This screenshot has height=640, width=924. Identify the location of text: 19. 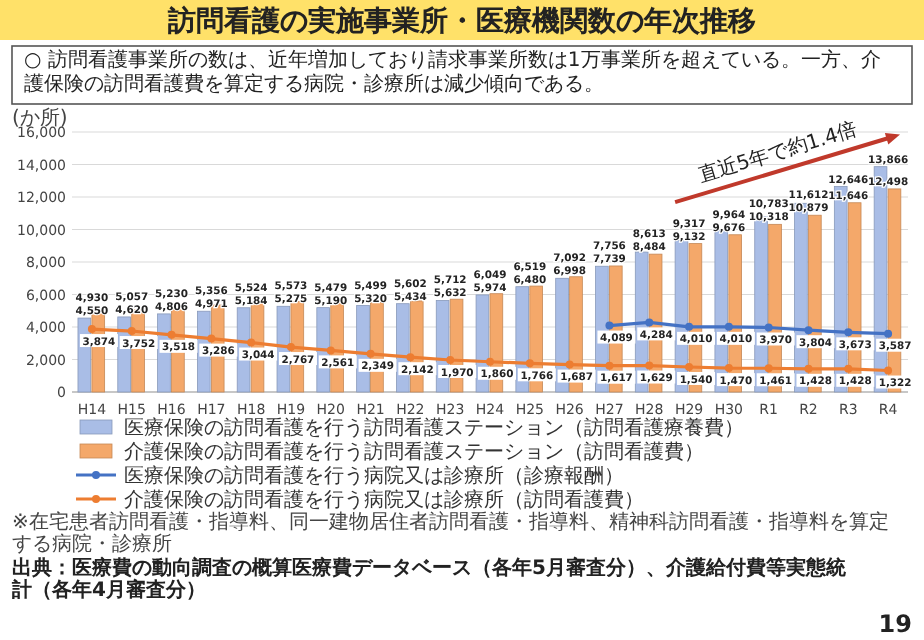
(895, 624).